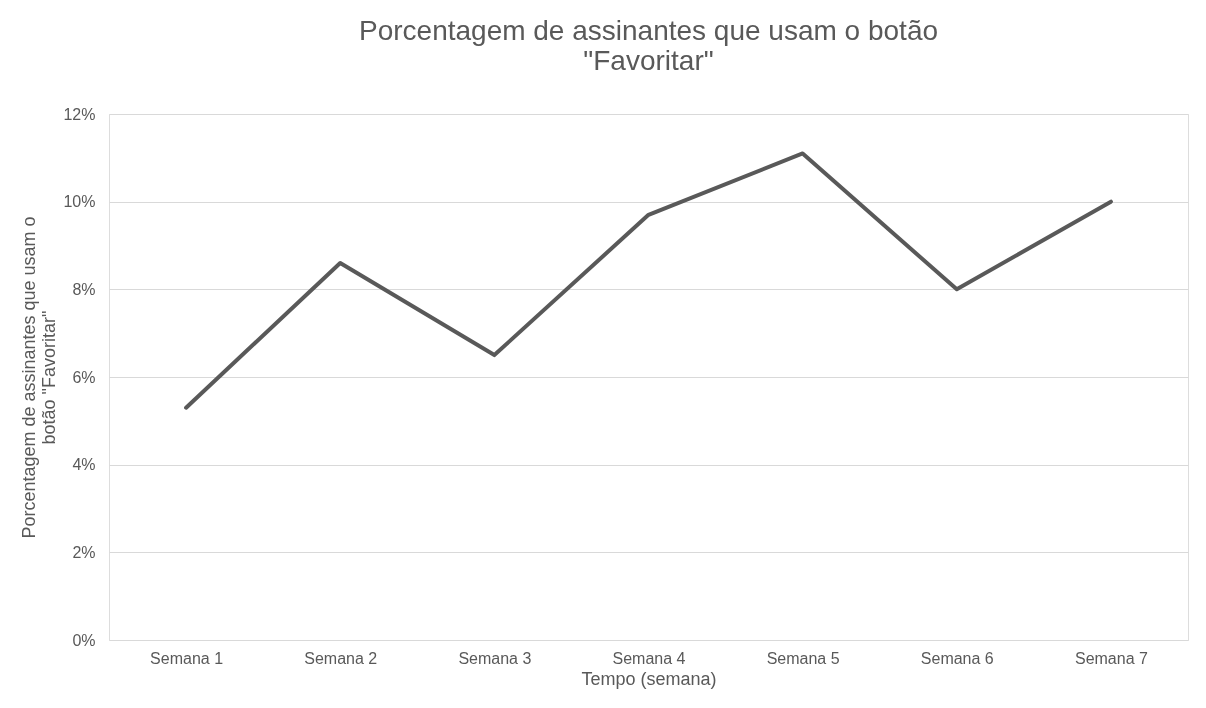 This screenshot has height=708, width=1206. What do you see at coordinates (957, 658) in the screenshot?
I see `x-tick-label: Semana 6` at bounding box center [957, 658].